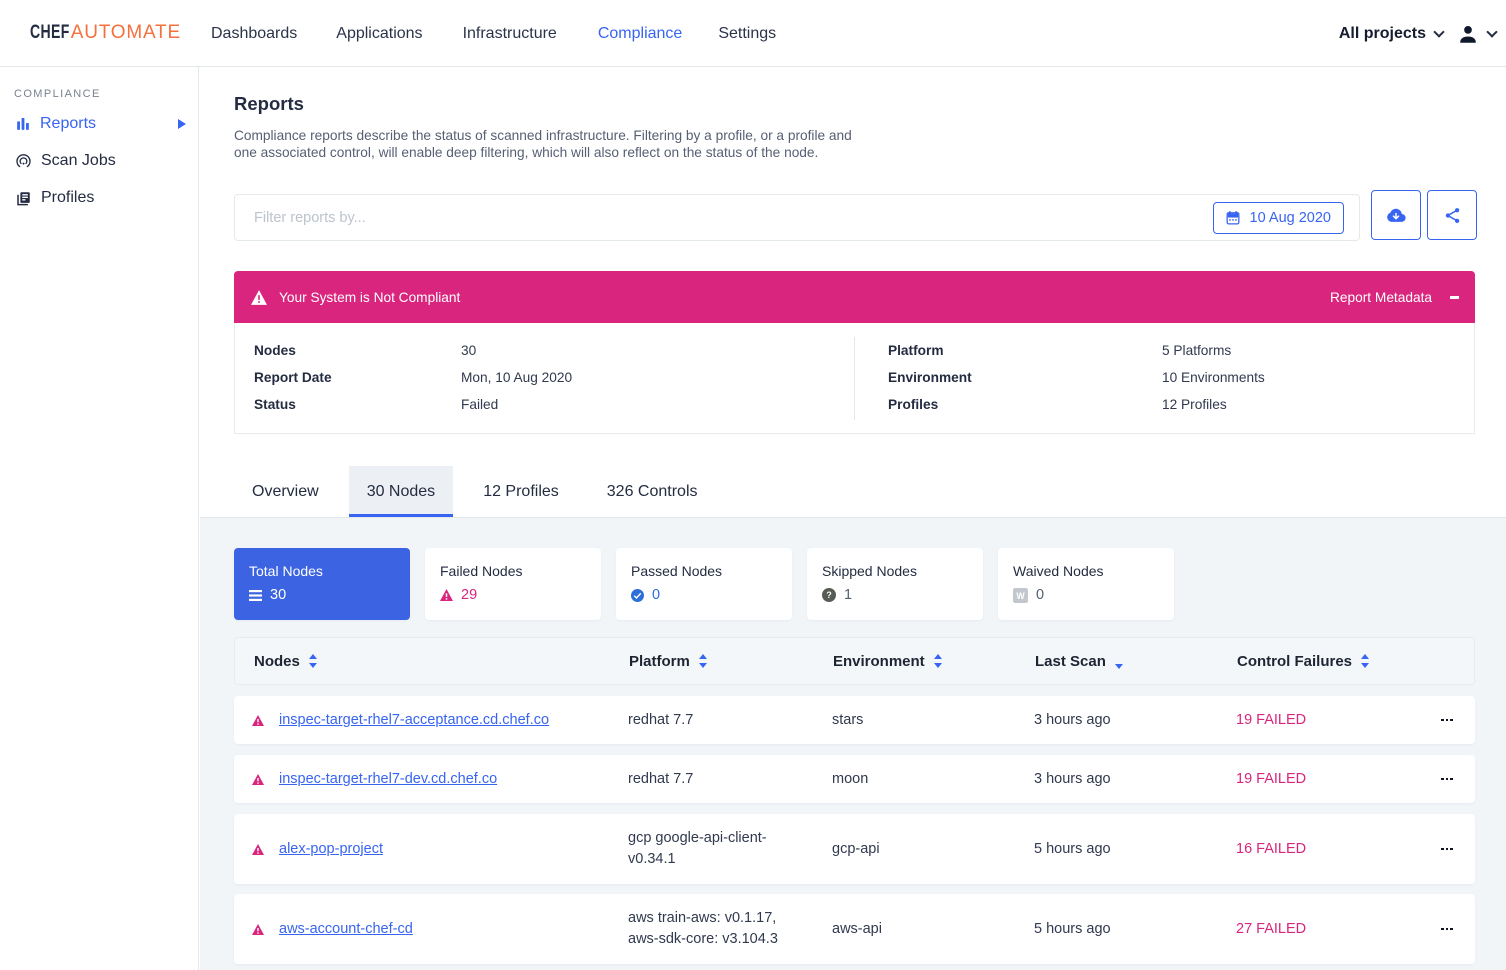 This screenshot has width=1506, height=970. I want to click on svg-text: W, so click(1020, 595).